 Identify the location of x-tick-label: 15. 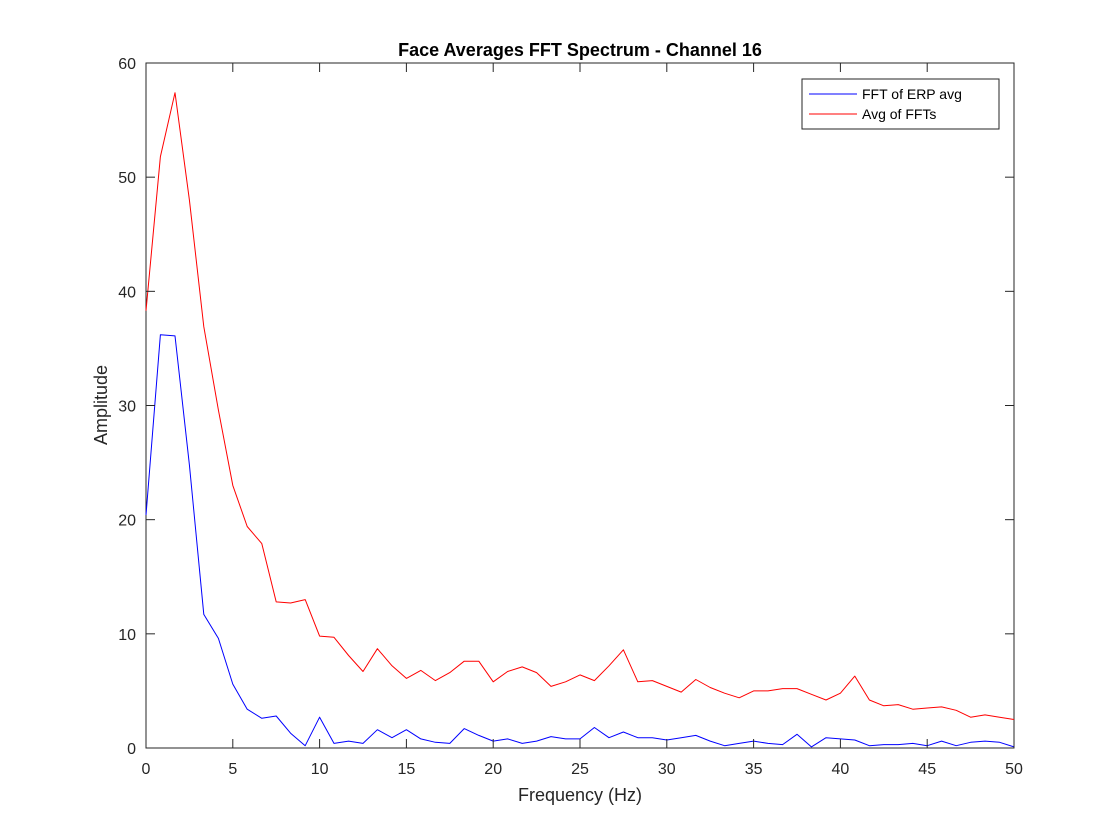
(407, 769).